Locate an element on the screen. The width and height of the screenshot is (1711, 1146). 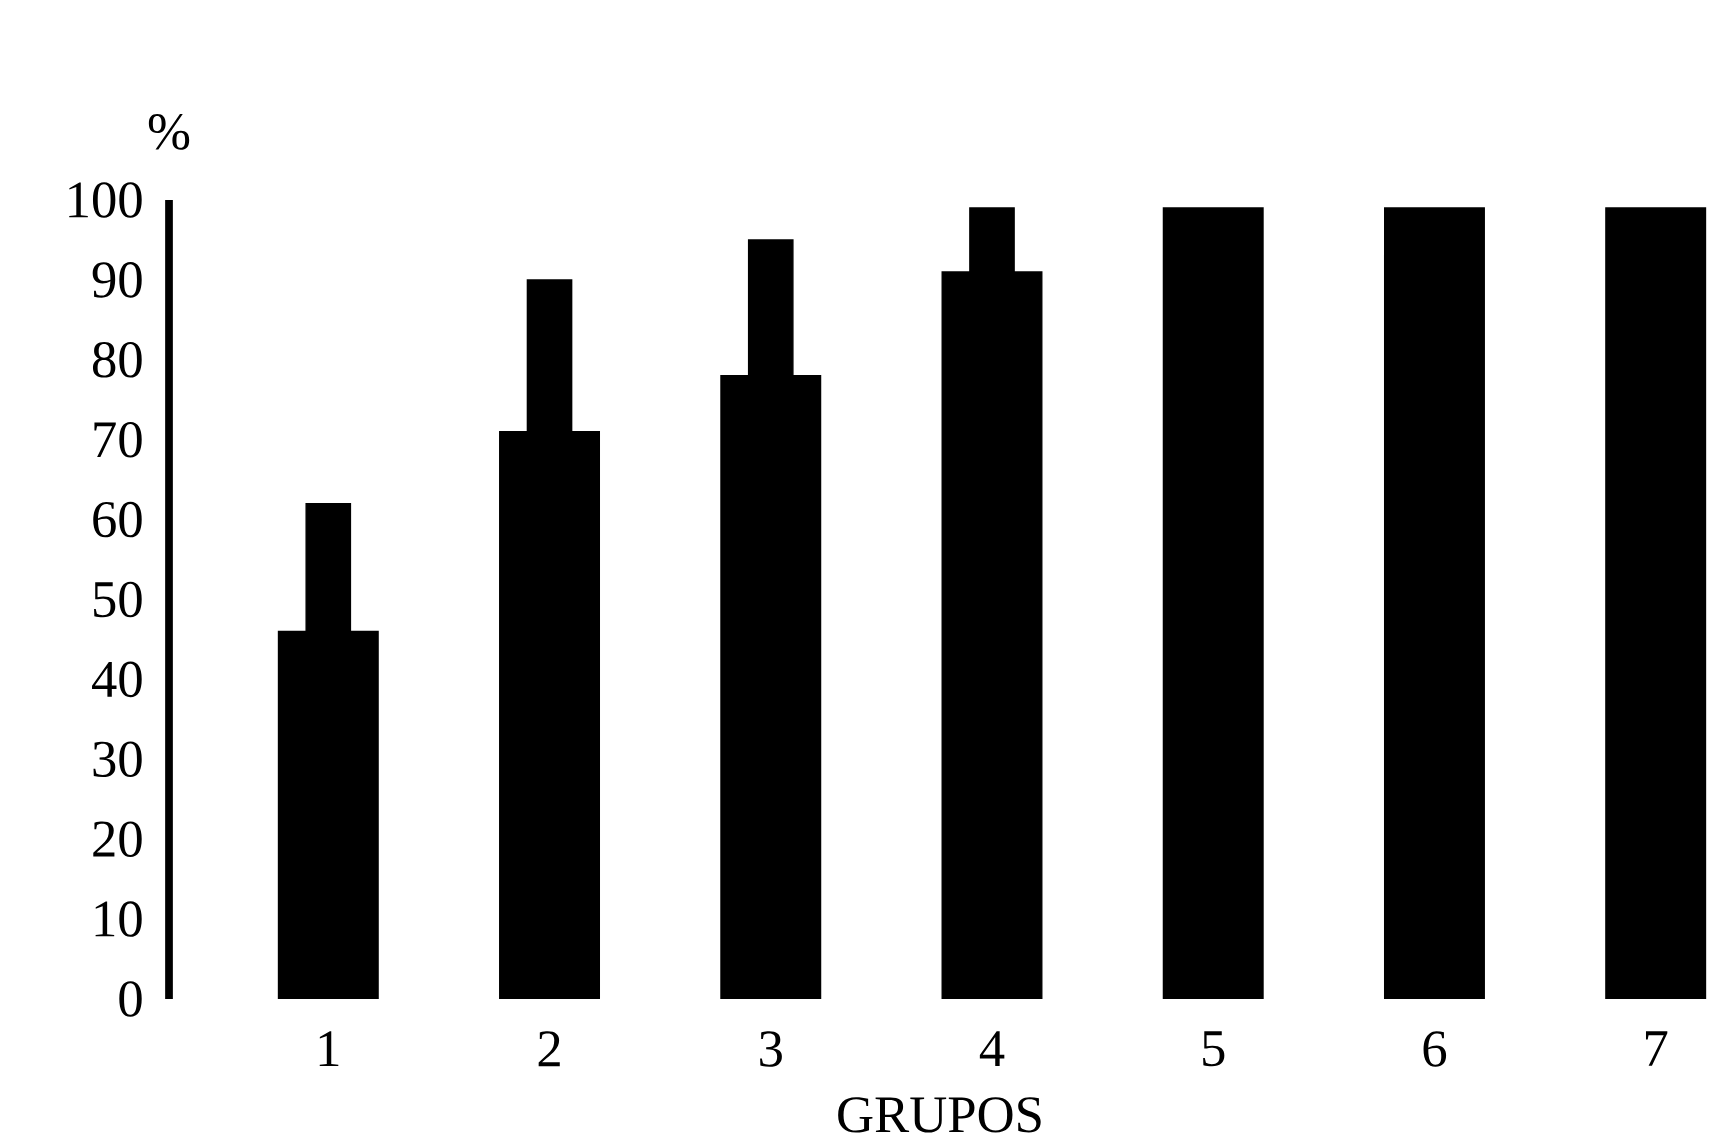
y-tick-label: 30 is located at coordinates (117, 759).